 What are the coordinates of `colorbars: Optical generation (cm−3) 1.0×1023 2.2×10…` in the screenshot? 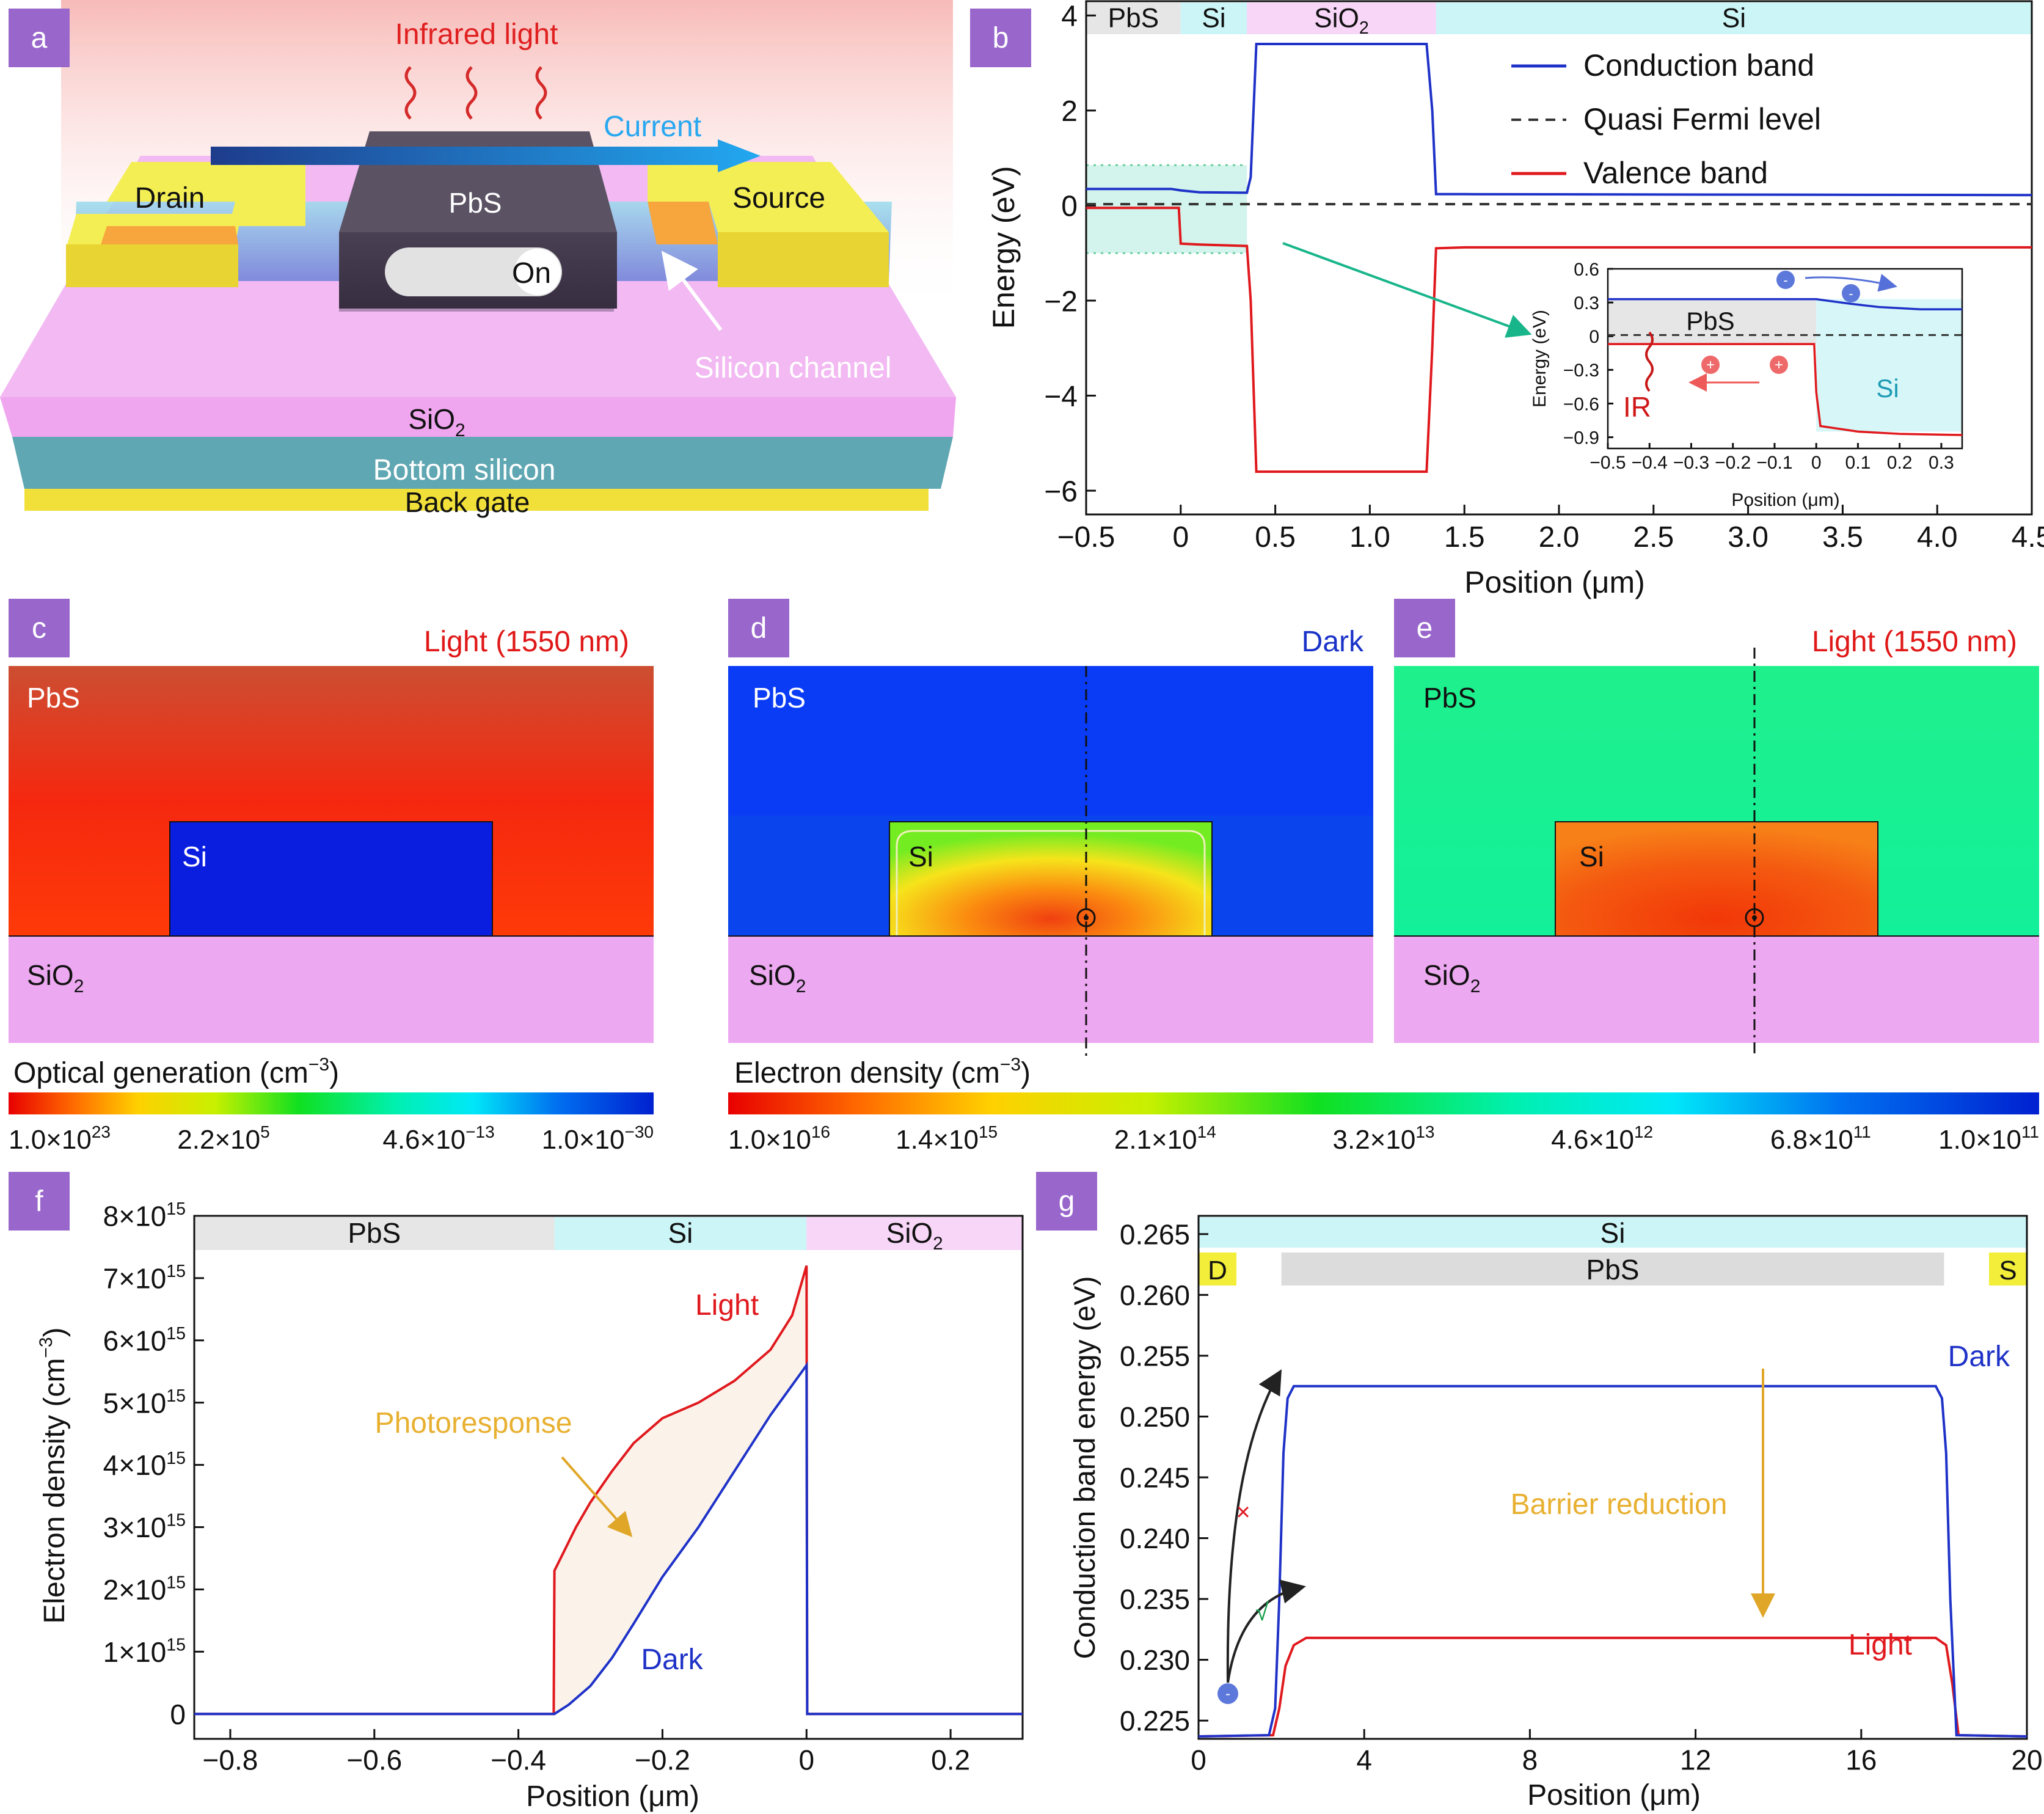 It's located at (1024, 1105).